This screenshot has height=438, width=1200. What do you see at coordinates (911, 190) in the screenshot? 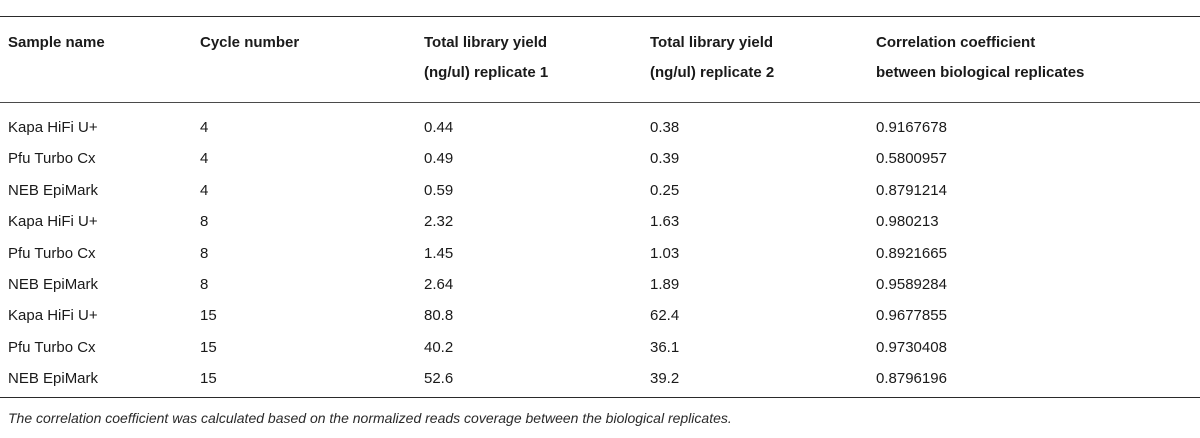
I see `cell-correlation-coefficient: 0.8791214` at bounding box center [911, 190].